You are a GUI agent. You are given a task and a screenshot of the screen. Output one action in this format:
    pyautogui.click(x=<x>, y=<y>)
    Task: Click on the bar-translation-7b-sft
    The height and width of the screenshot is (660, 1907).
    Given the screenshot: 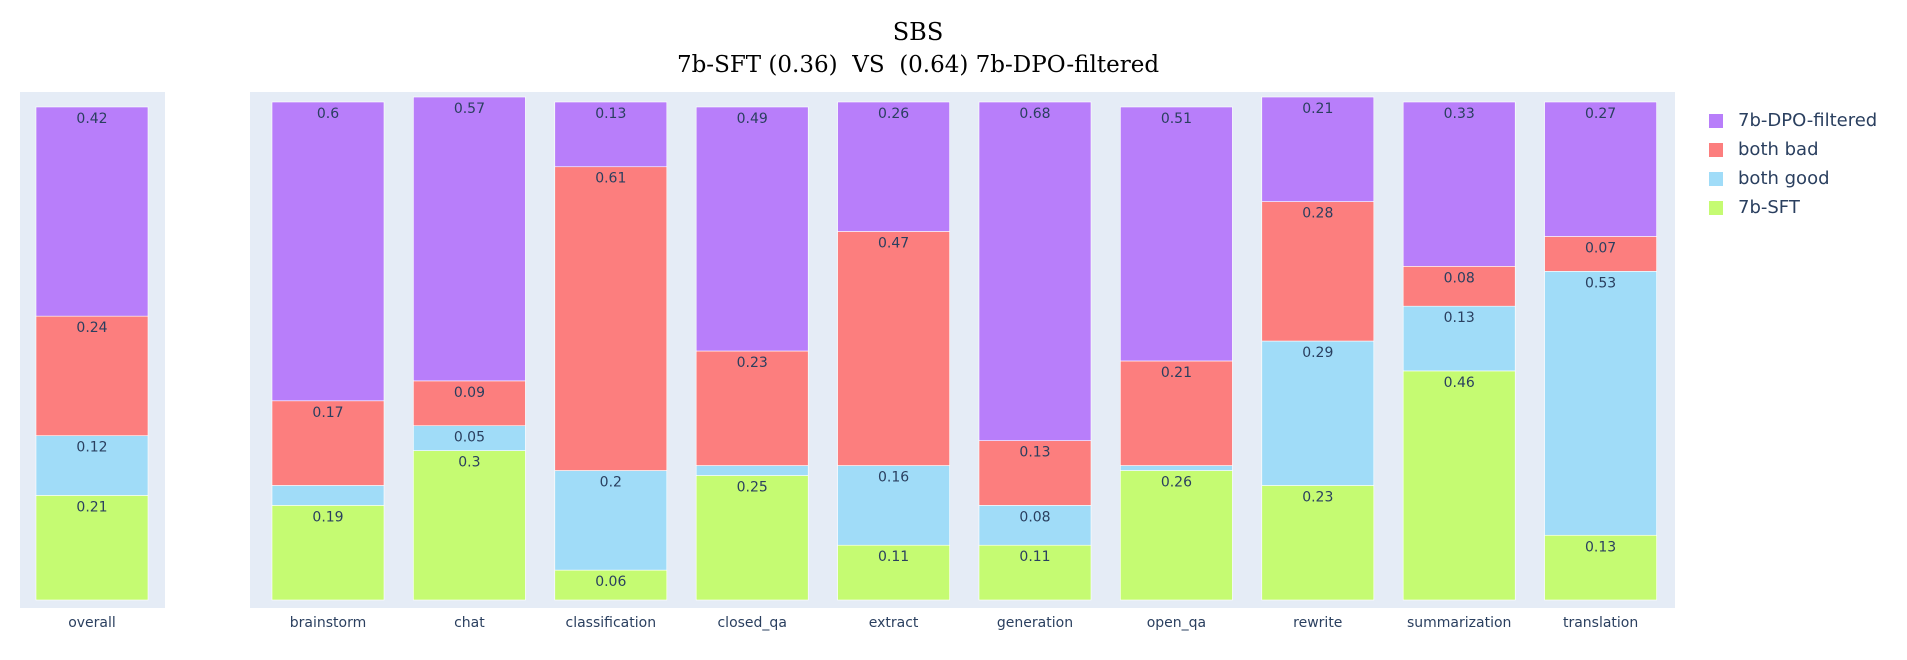 What is the action you would take?
    pyautogui.click(x=1600, y=567)
    